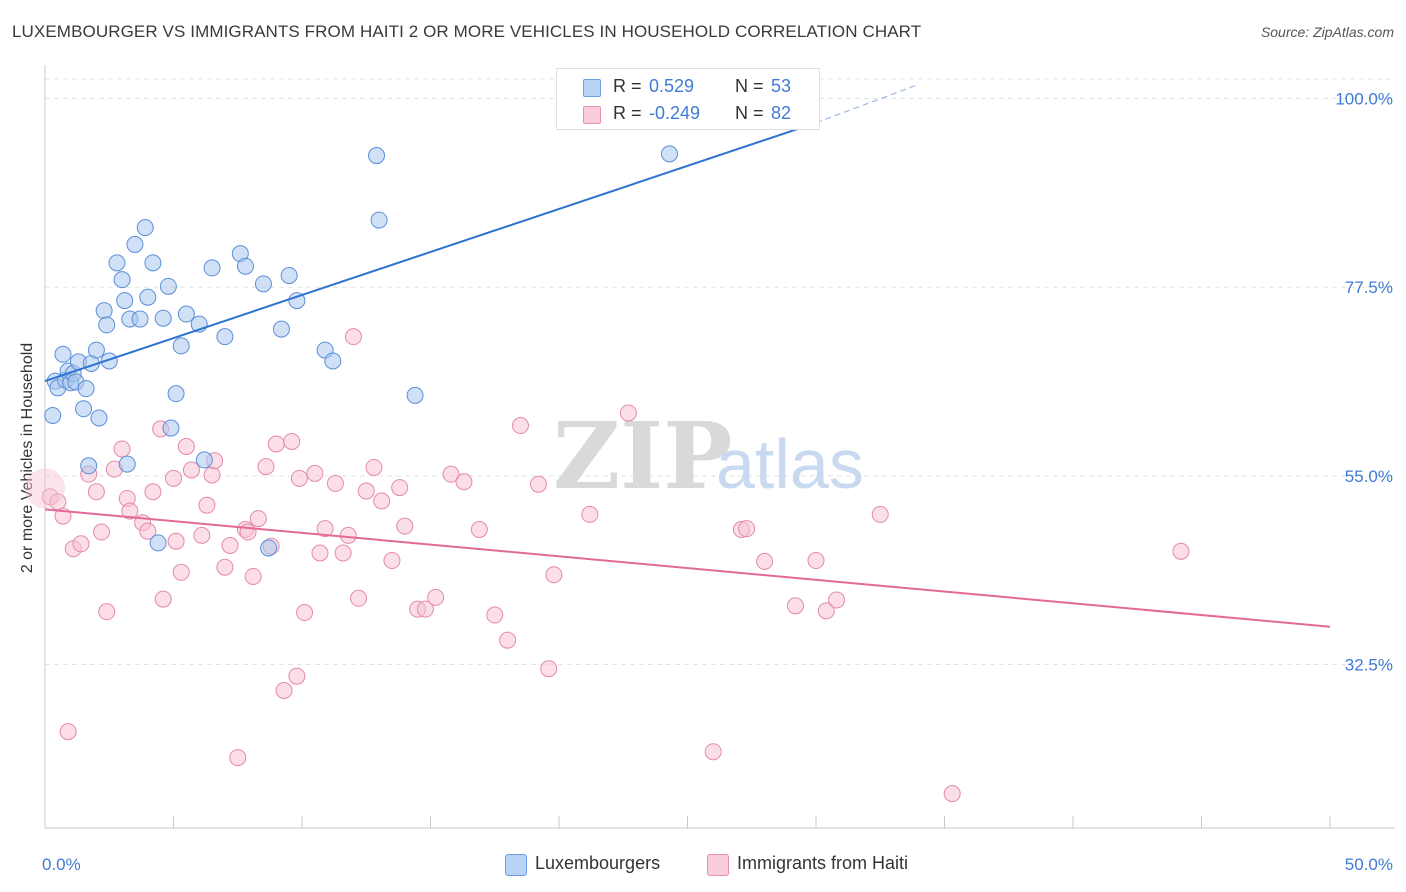 This screenshot has width=1406, height=892. What do you see at coordinates (592, 115) in the screenshot?
I see `legend-swatch-pink` at bounding box center [592, 115].